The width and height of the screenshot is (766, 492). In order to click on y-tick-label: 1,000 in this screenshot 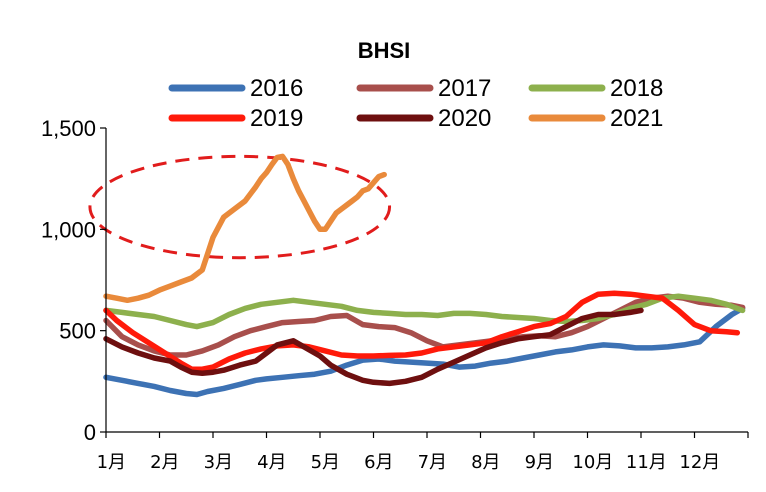, I will do `click(68, 229)`.